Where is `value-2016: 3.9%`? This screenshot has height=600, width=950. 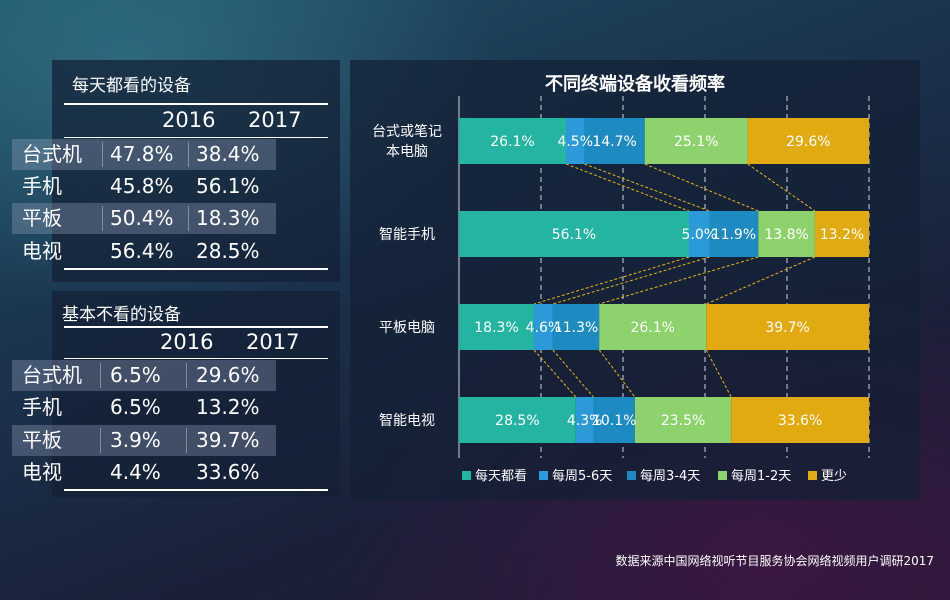 value-2016: 3.9% is located at coordinates (135, 440).